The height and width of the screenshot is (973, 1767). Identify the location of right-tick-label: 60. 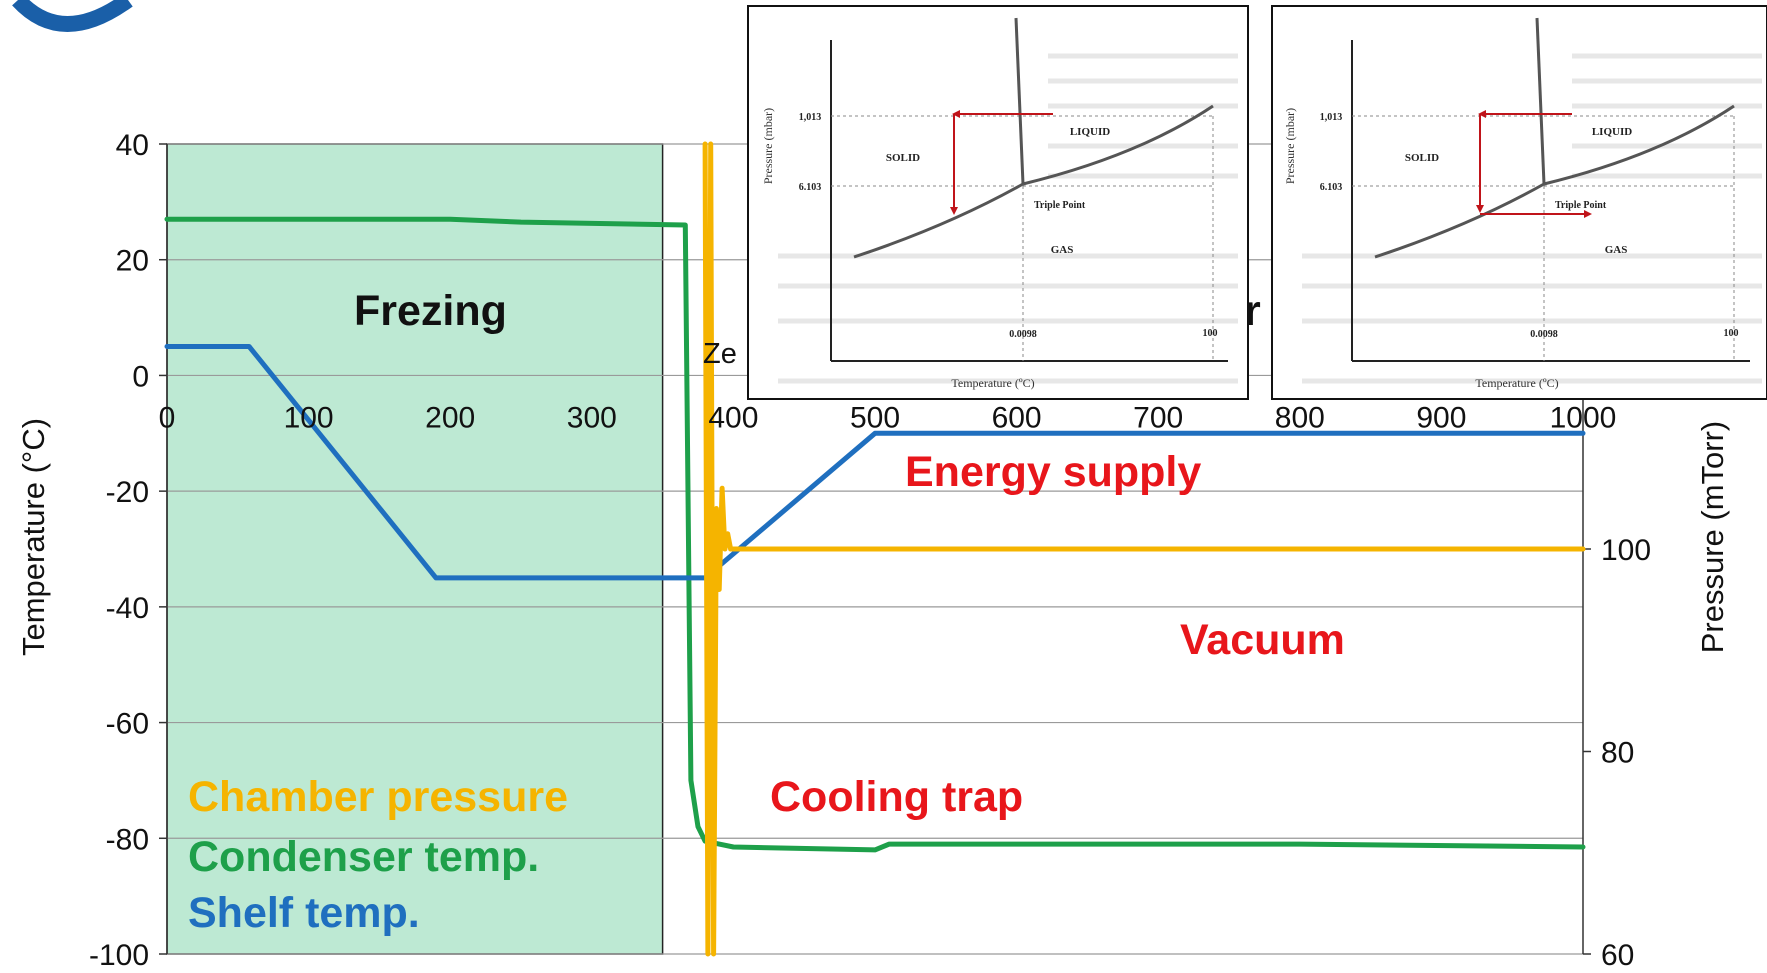
(1617, 955).